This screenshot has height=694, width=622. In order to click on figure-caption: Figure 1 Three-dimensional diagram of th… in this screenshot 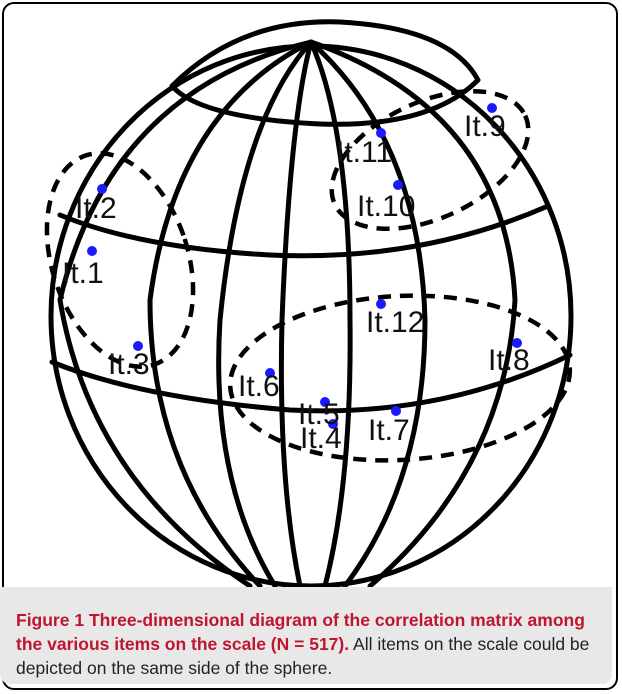, I will do `click(311, 644)`.